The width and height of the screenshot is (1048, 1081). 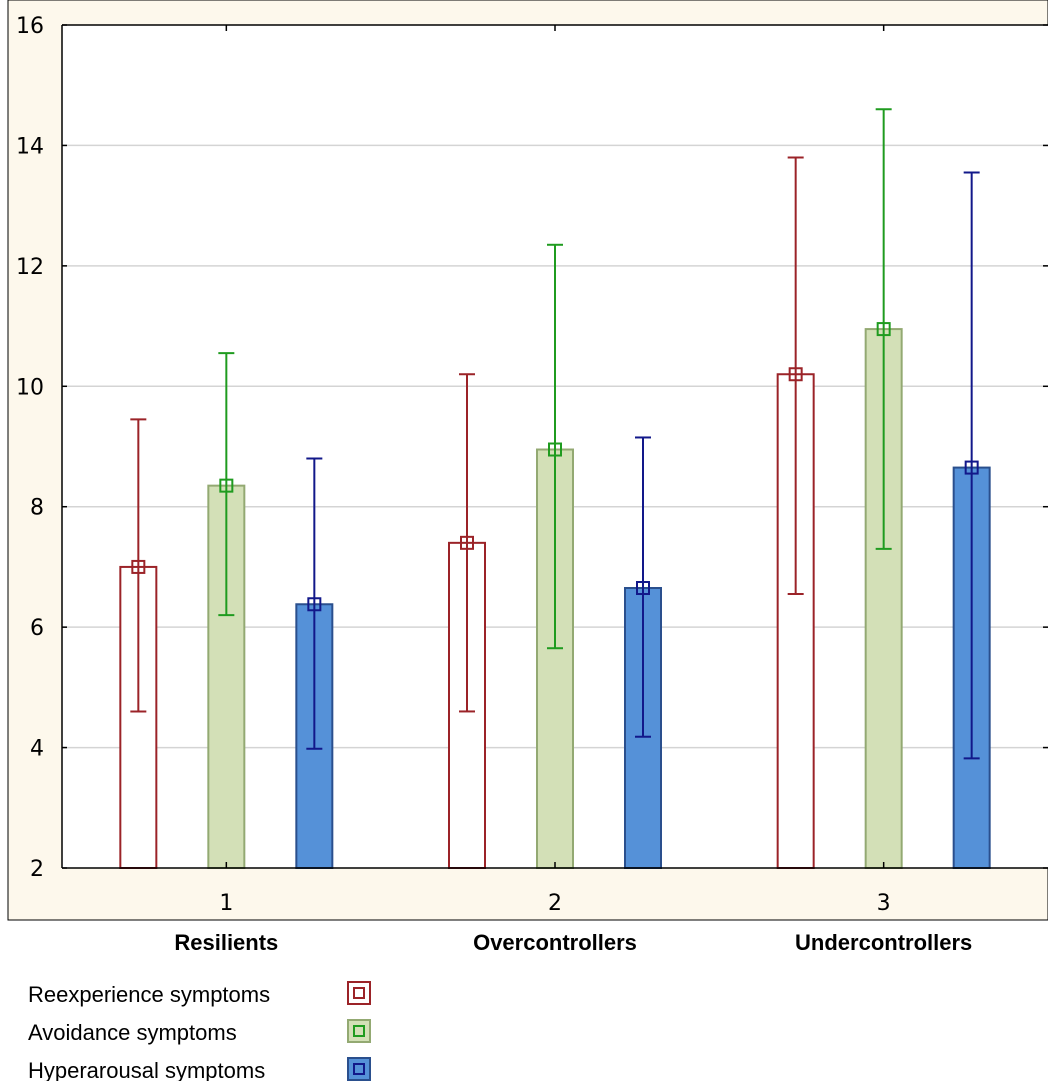 What do you see at coordinates (30, 146) in the screenshot?
I see `y-tick-label: 14` at bounding box center [30, 146].